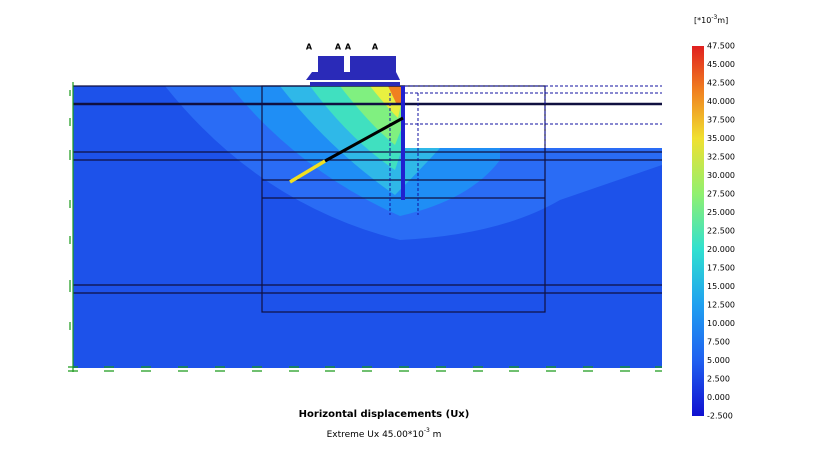 The height and width of the screenshot is (470, 835). Describe the element at coordinates (711, 19) in the screenshot. I see `colorbar-unit: [*10-3m]` at that location.